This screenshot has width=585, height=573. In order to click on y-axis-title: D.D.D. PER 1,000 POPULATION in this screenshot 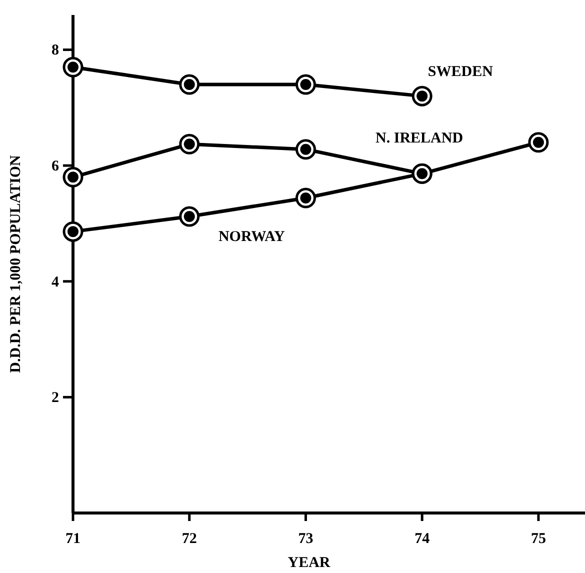, I will do `click(16, 264)`.